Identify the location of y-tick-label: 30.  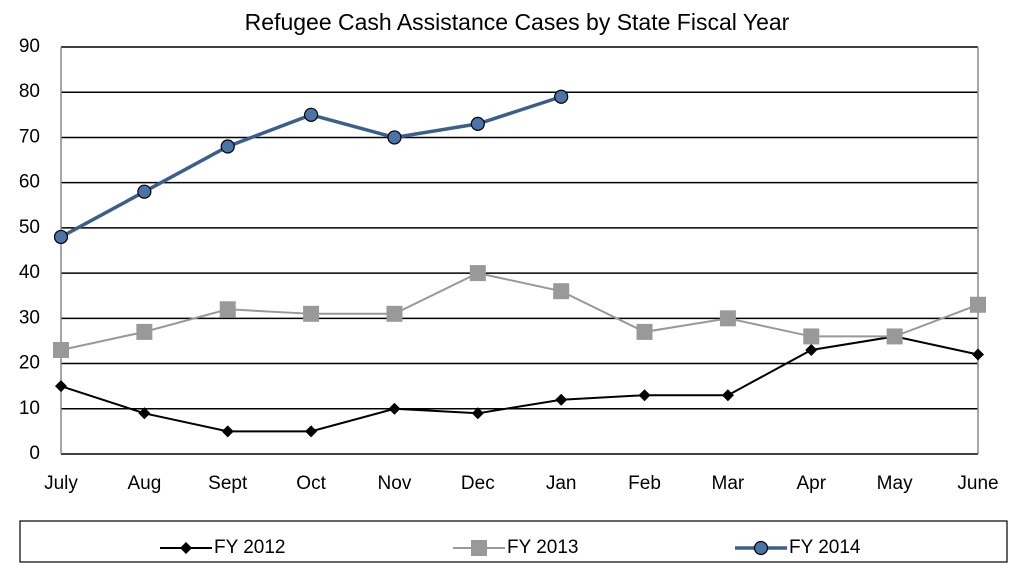
(29, 317).